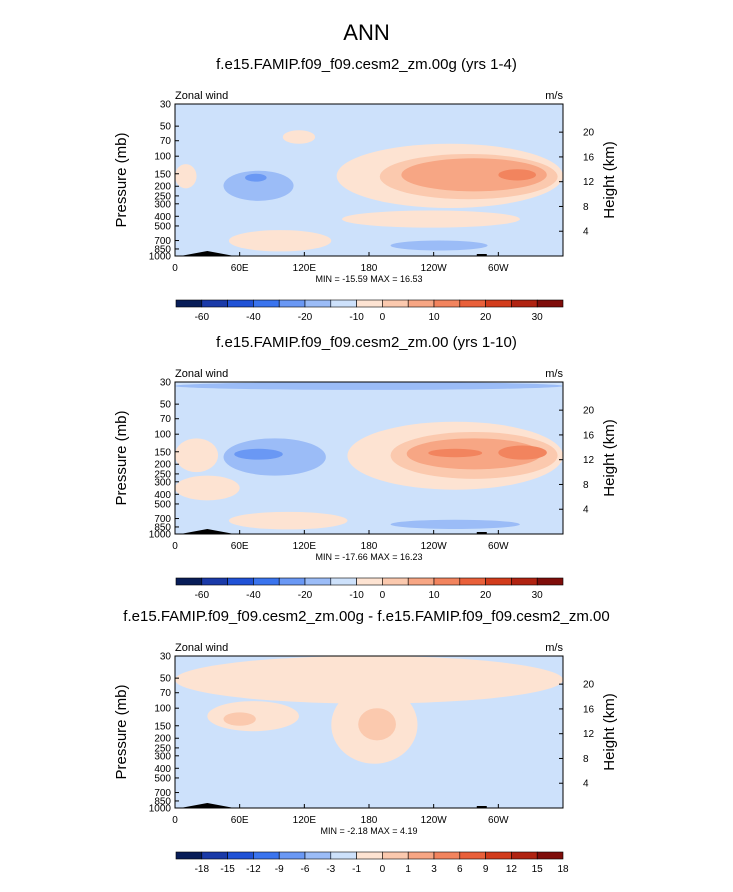 The width and height of the screenshot is (733, 892). I want to click on x-tick-label: 120E, so click(305, 268).